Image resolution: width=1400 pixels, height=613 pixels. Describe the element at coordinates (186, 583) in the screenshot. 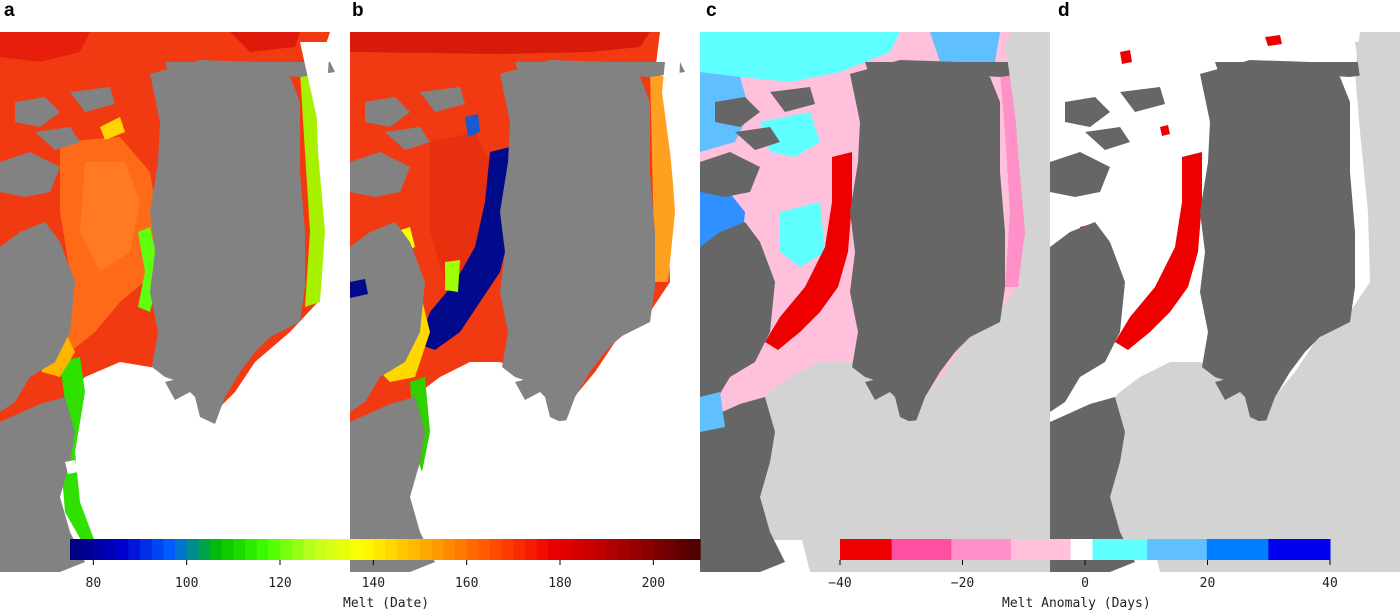

I see `colorbar-date-tick-label: 100` at that location.